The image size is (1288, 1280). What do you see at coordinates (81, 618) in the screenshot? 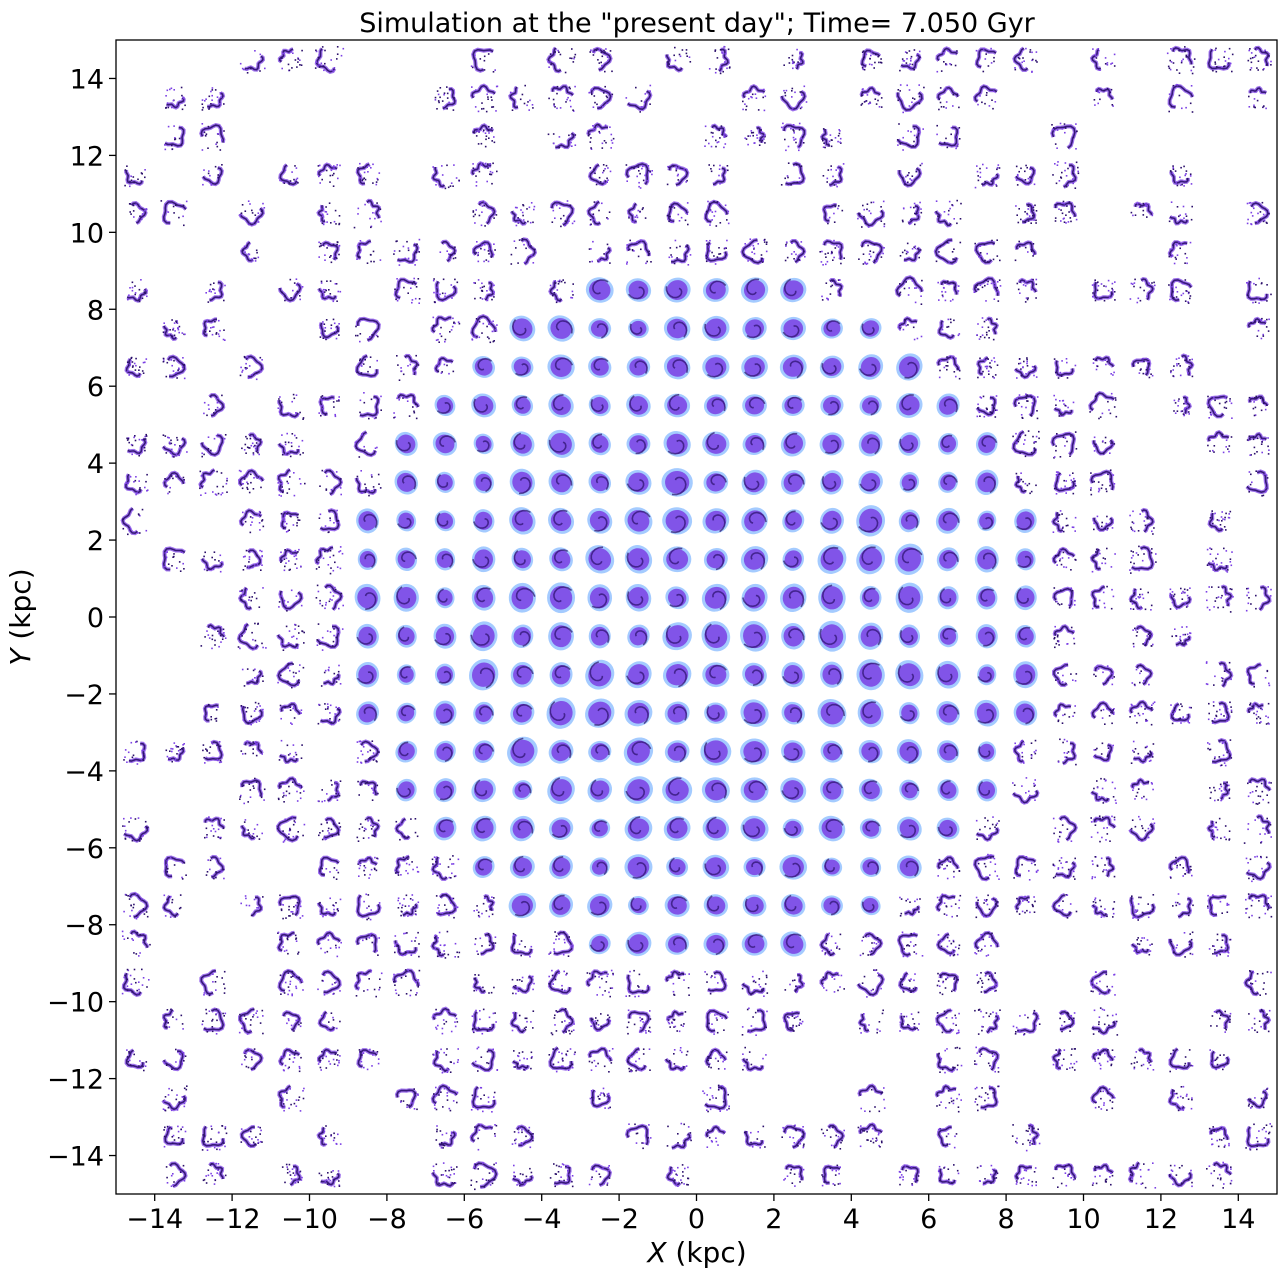
I see `y-axis: −14 −12 −10 −8 −6 −4 −2 0 2 4 6 8 10 12 14` at bounding box center [81, 618].